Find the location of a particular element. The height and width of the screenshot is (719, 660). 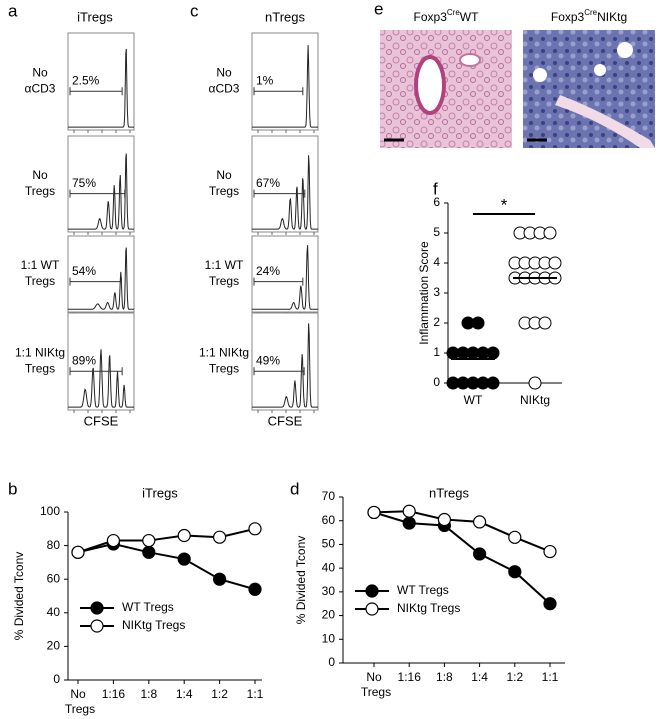

x-tick-label: WT is located at coordinates (473, 400).